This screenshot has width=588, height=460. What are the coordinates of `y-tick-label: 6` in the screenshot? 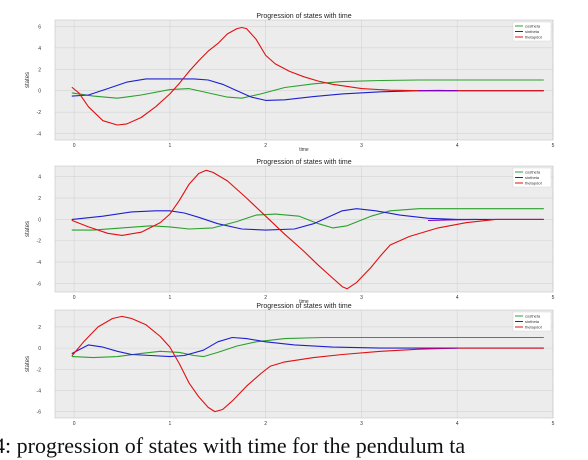 It's located at (39, 27).